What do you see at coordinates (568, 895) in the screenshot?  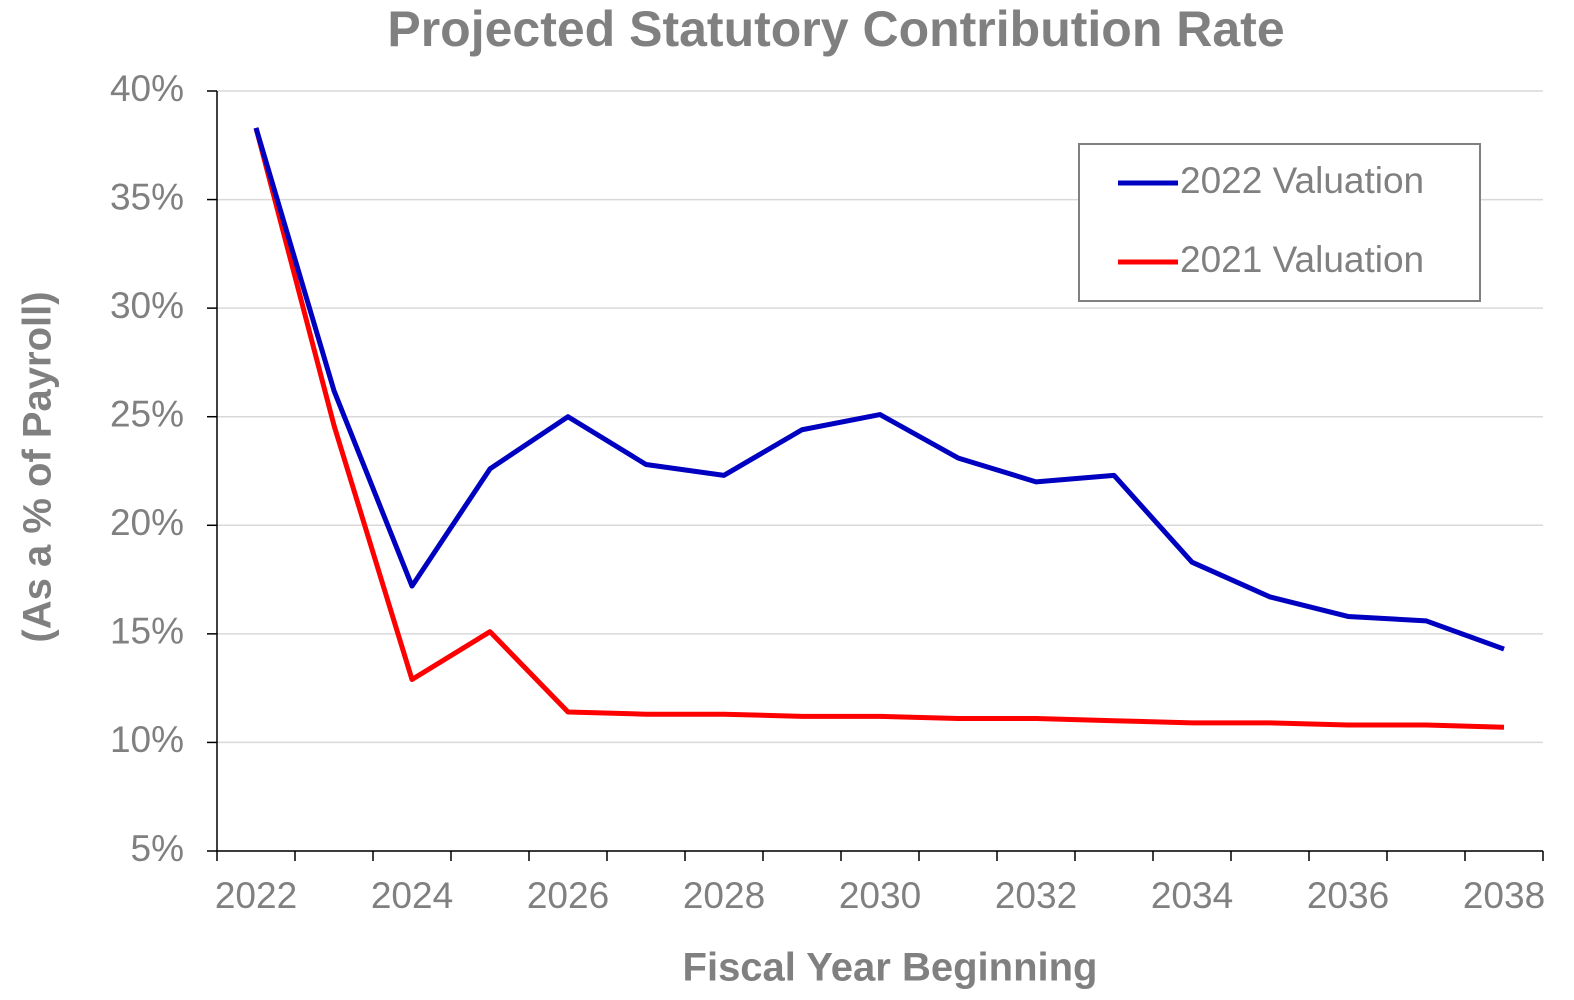 I see `x-tick-label: 2026` at bounding box center [568, 895].